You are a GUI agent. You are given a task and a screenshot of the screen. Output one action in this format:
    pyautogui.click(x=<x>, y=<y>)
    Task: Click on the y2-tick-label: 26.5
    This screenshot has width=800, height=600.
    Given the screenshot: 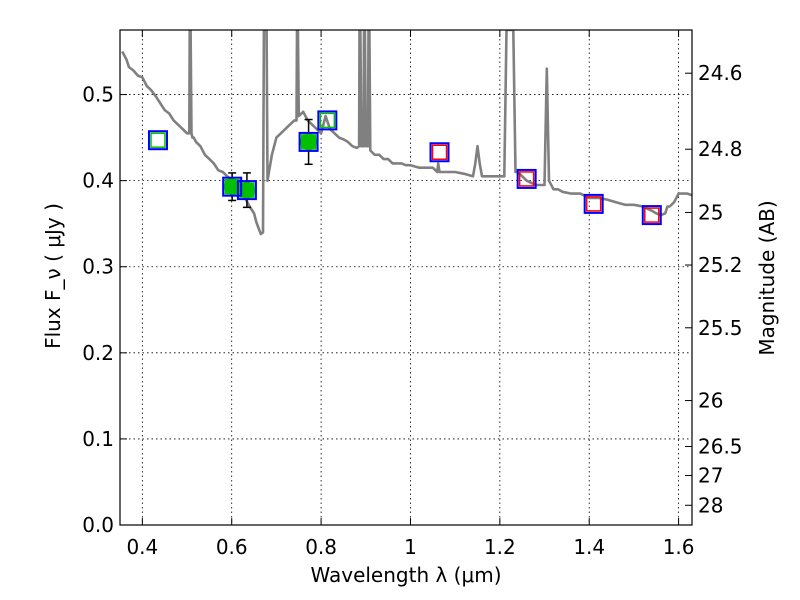 What is the action you would take?
    pyautogui.click(x=720, y=446)
    